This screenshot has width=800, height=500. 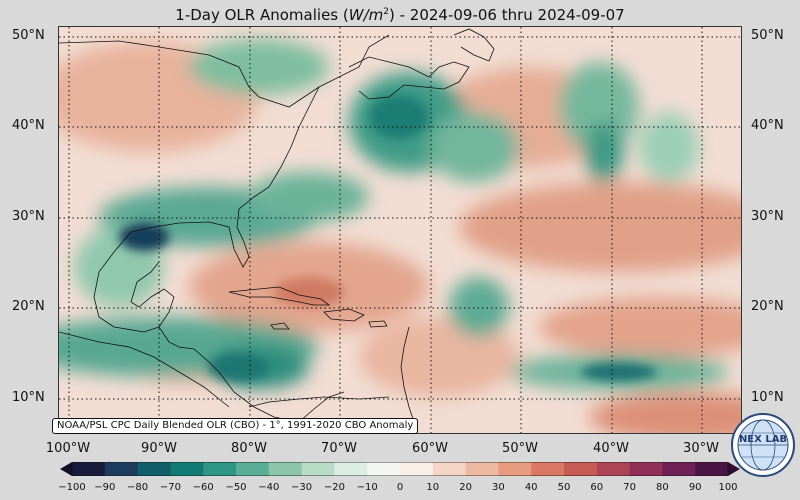 I want to click on lon-label: 50°W, so click(x=520, y=448).